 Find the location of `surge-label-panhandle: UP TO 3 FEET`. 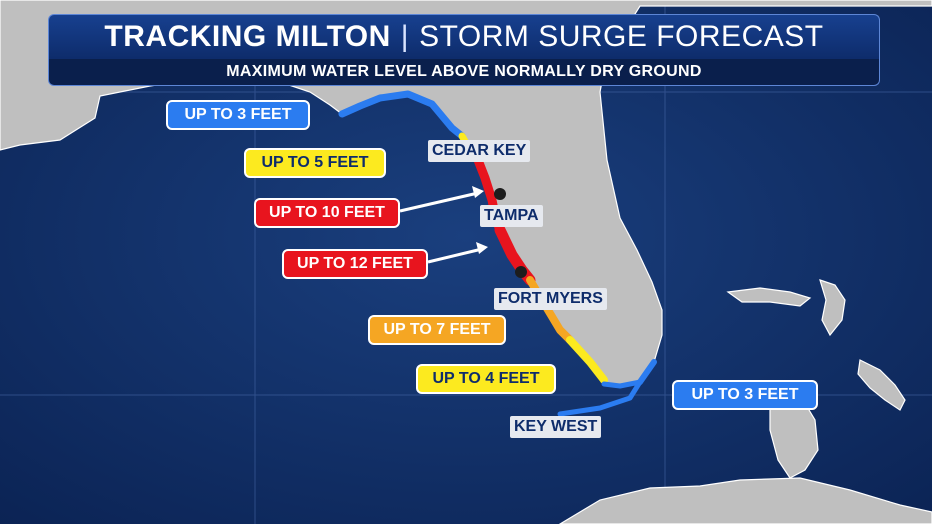

surge-label-panhandle: UP TO 3 FEET is located at coordinates (238, 115).